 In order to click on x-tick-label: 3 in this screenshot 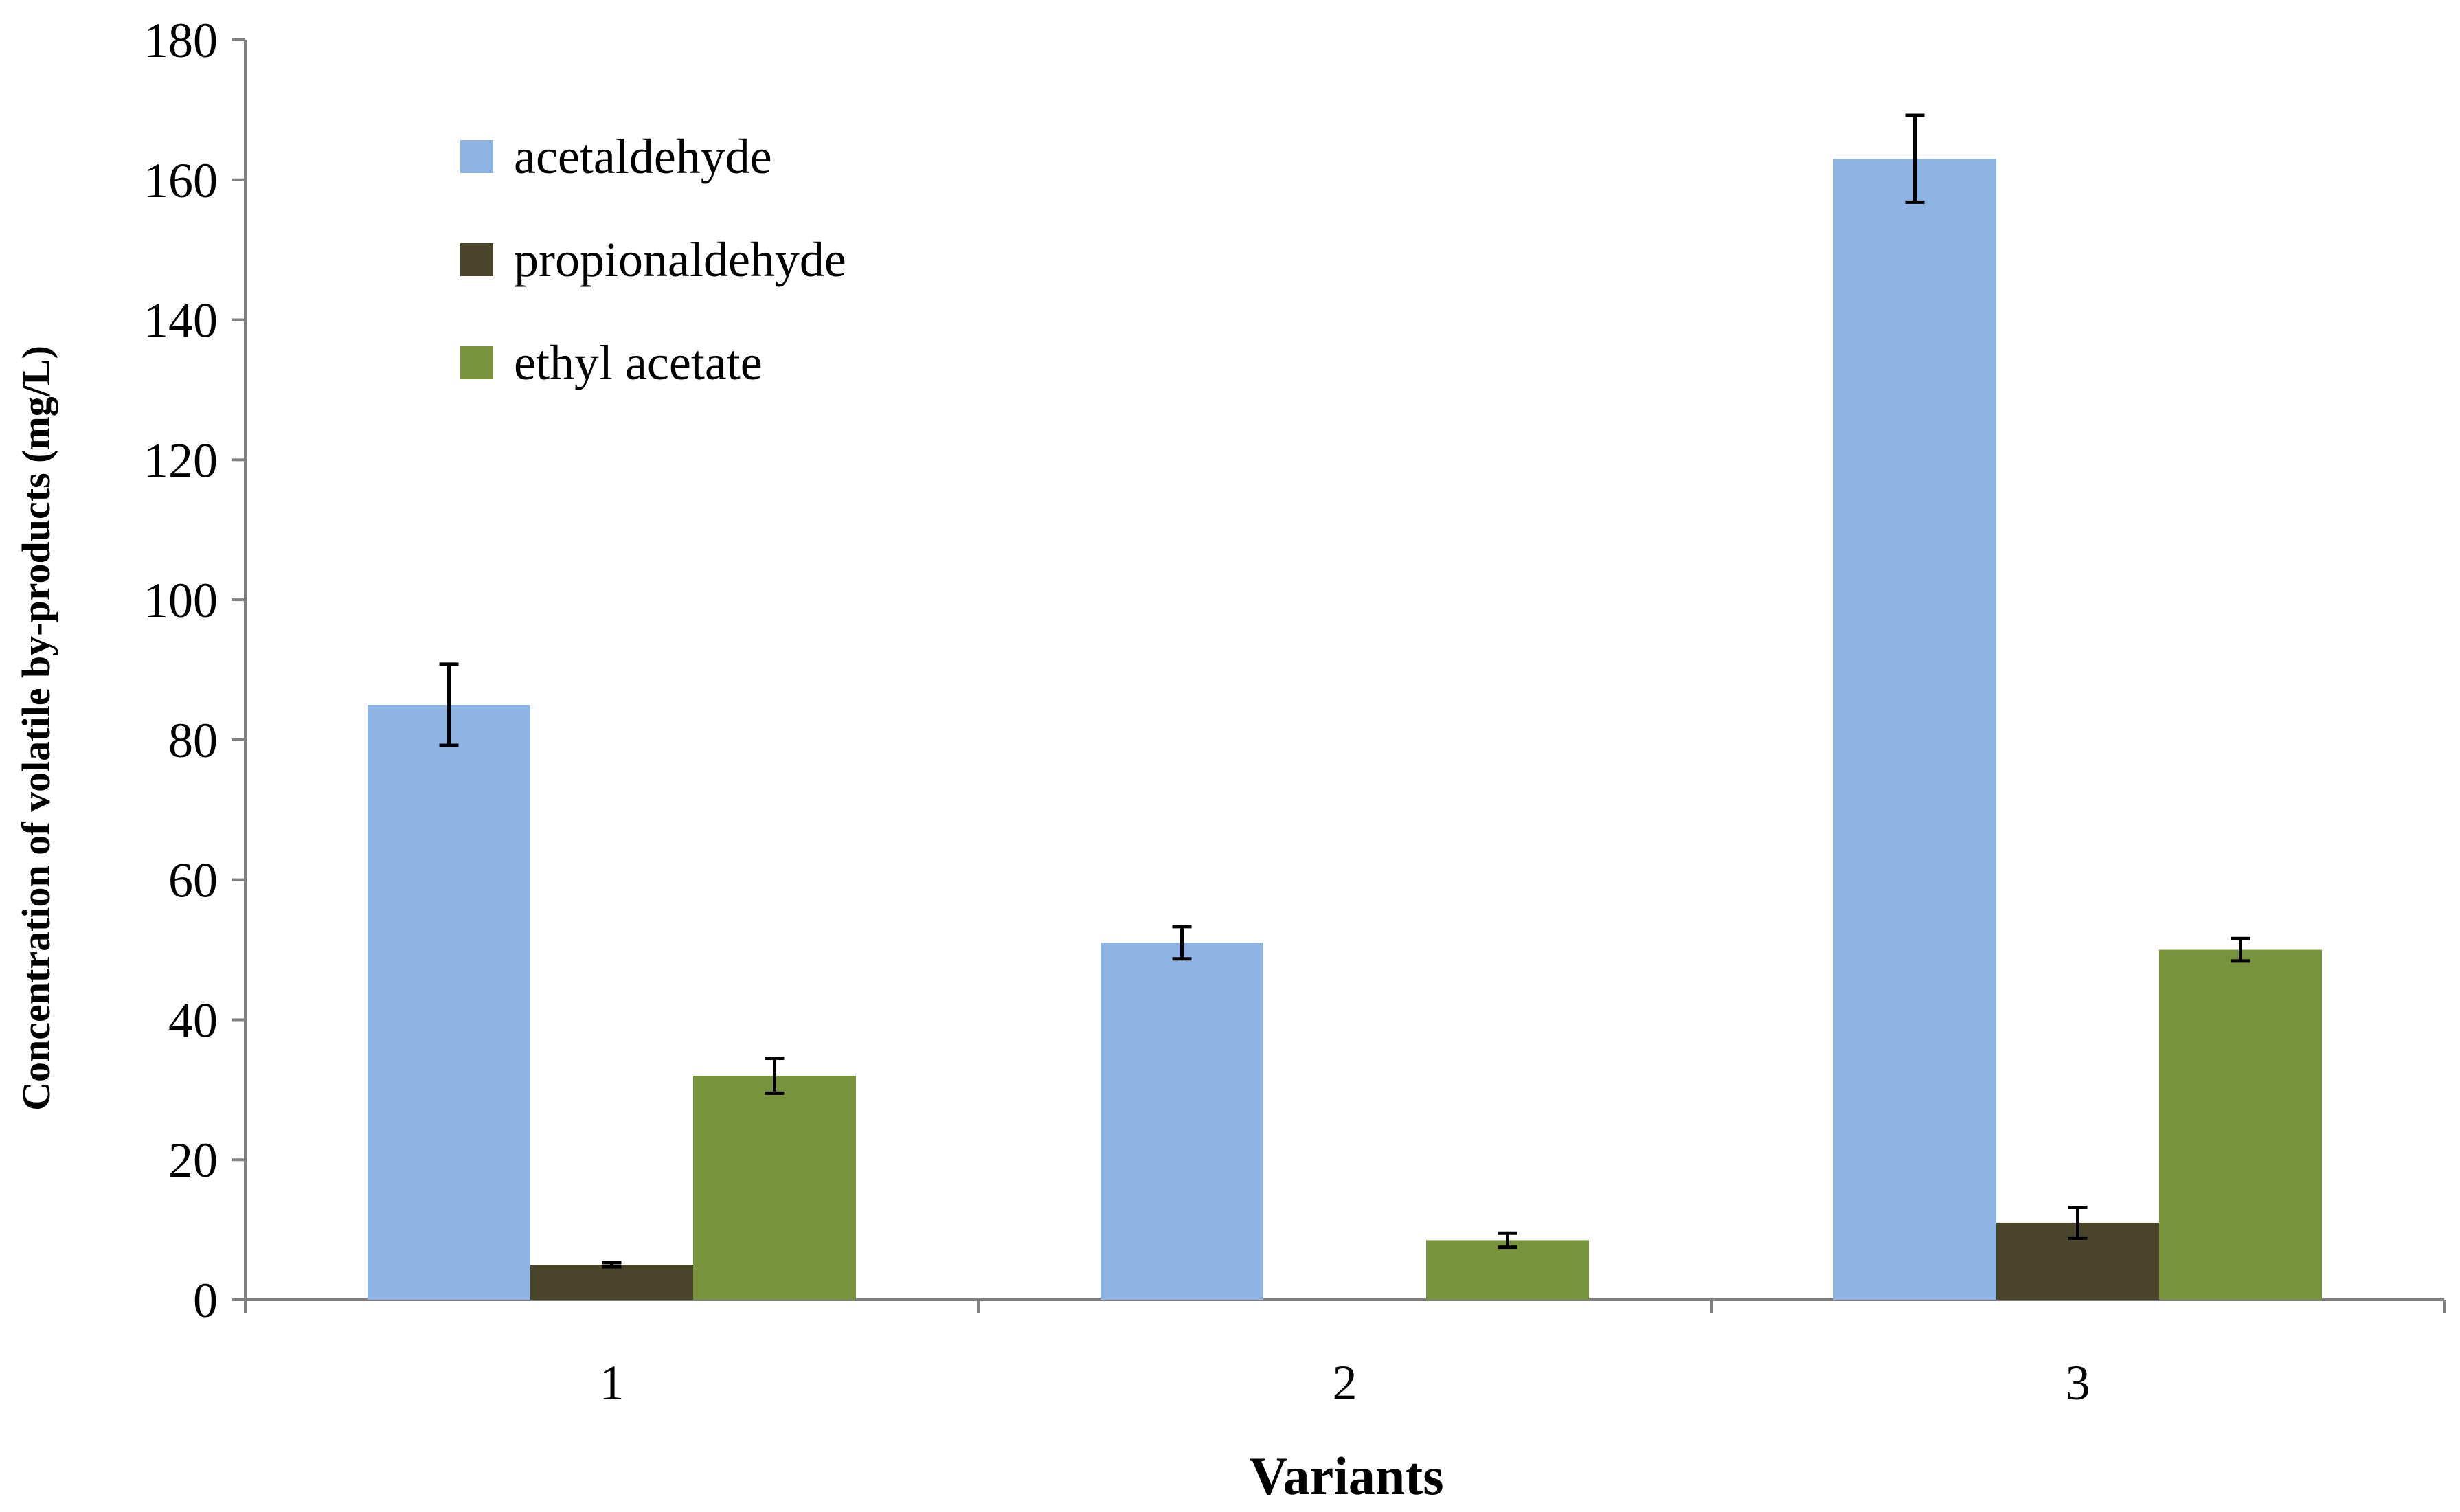, I will do `click(2078, 1382)`.